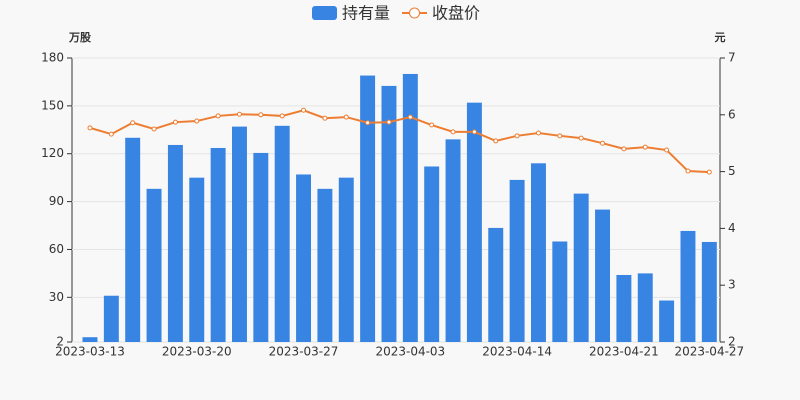  Describe the element at coordinates (456, 13) in the screenshot. I see `legend-label: 收盘价` at that location.